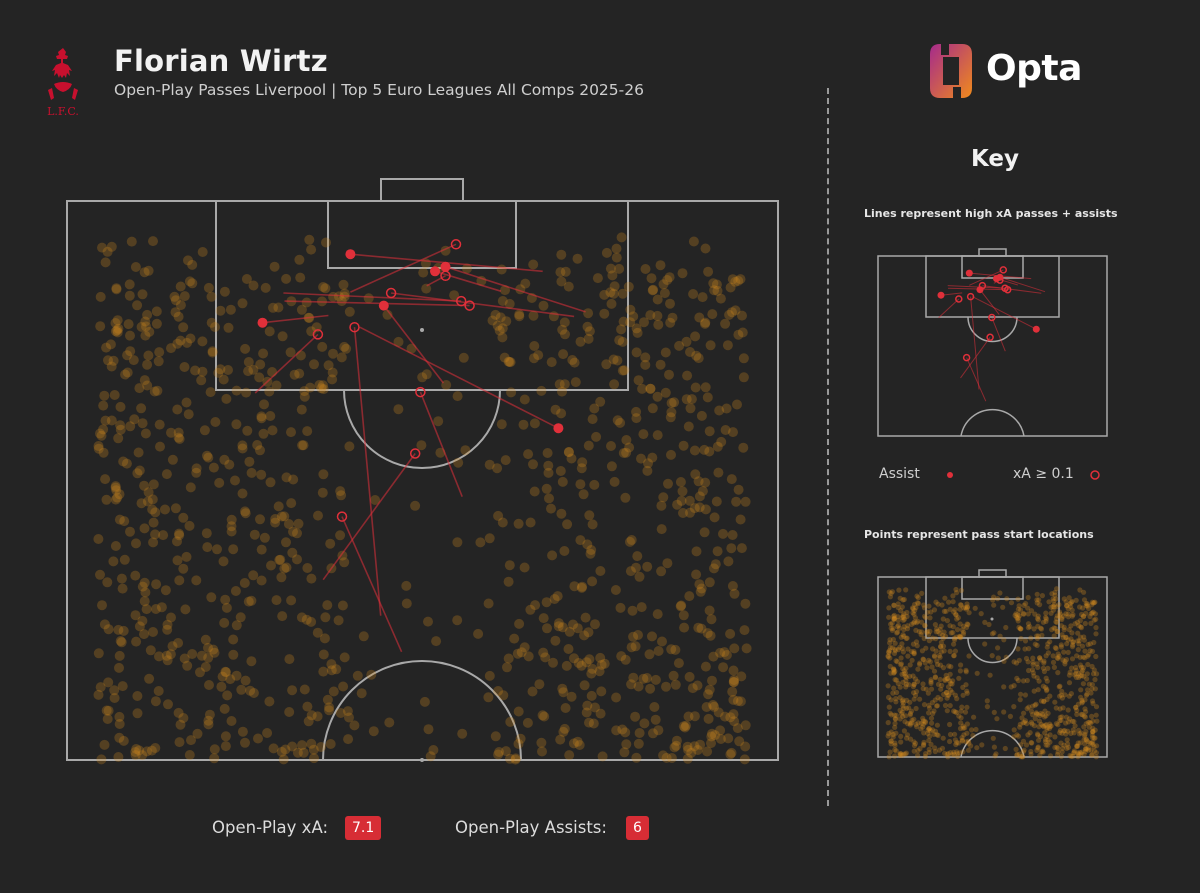 The width and height of the screenshot is (1200, 893). I want to click on key-pass-line, so click(986, 277).